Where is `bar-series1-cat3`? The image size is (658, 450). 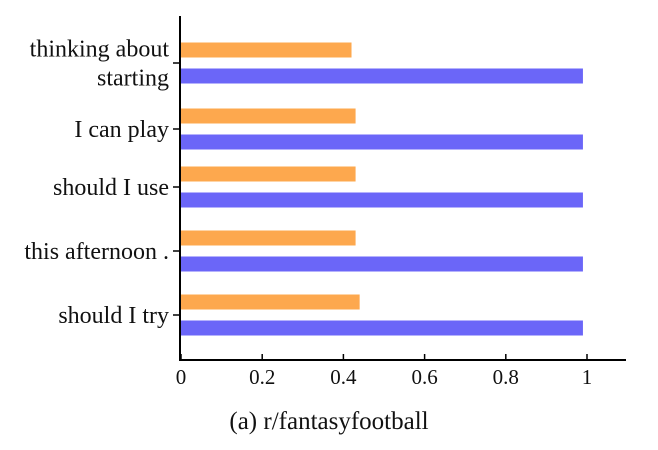 bar-series1-cat3 is located at coordinates (268, 174).